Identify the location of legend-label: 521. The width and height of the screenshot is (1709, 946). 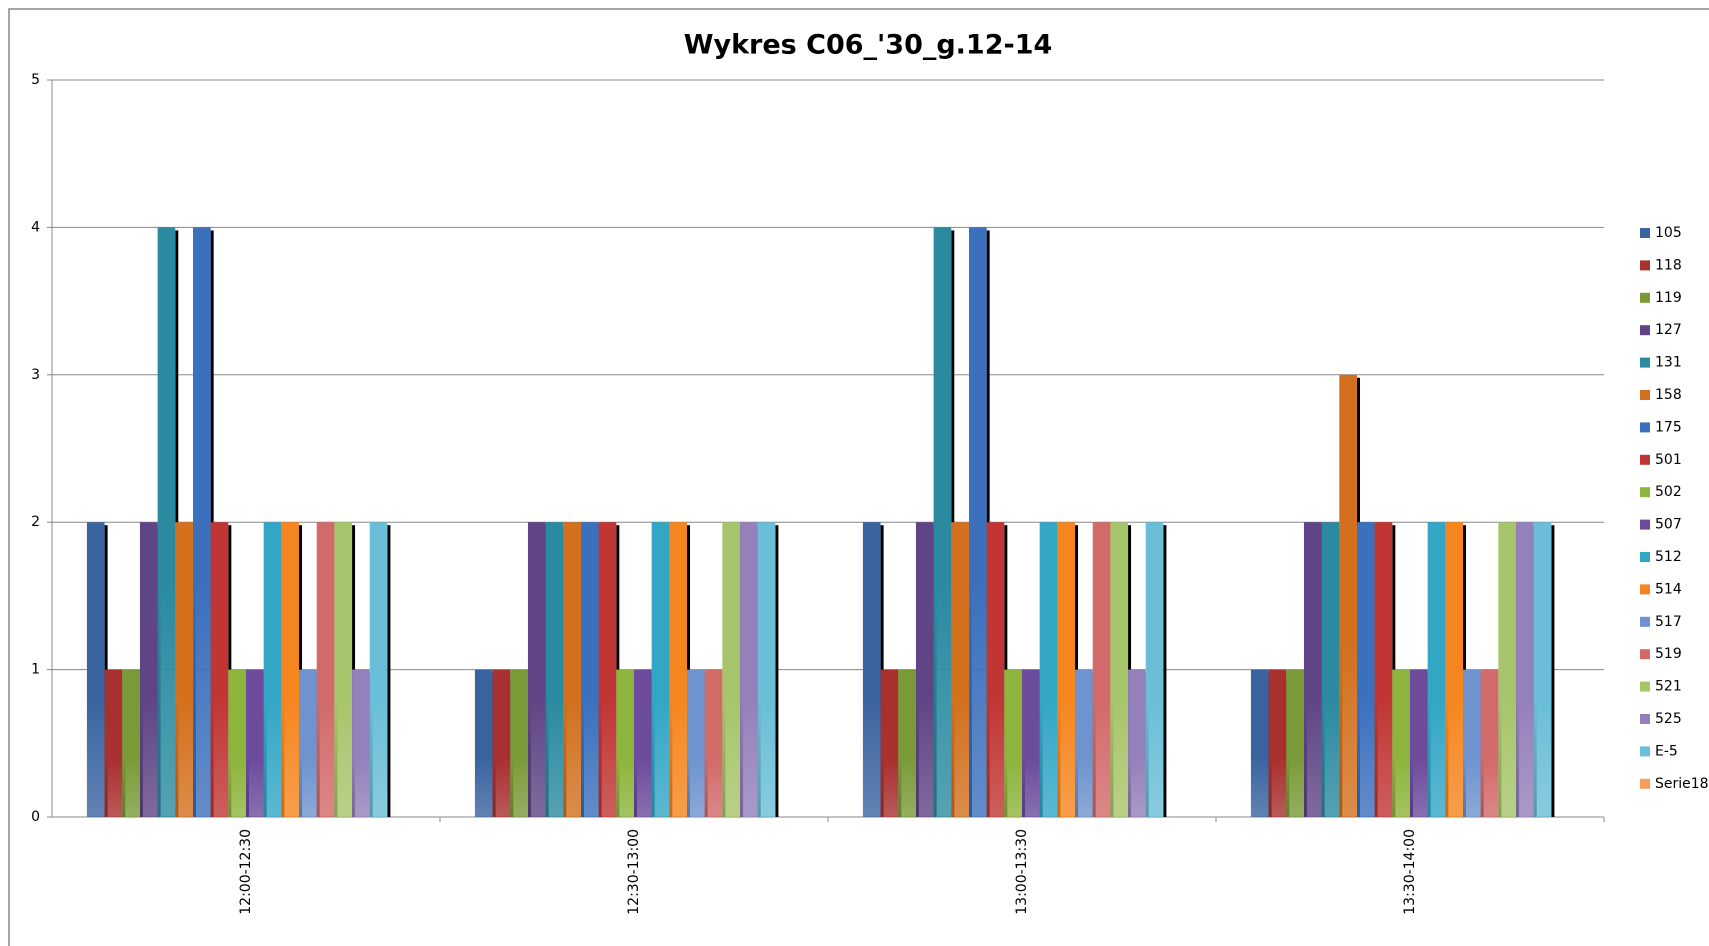
(1668, 687).